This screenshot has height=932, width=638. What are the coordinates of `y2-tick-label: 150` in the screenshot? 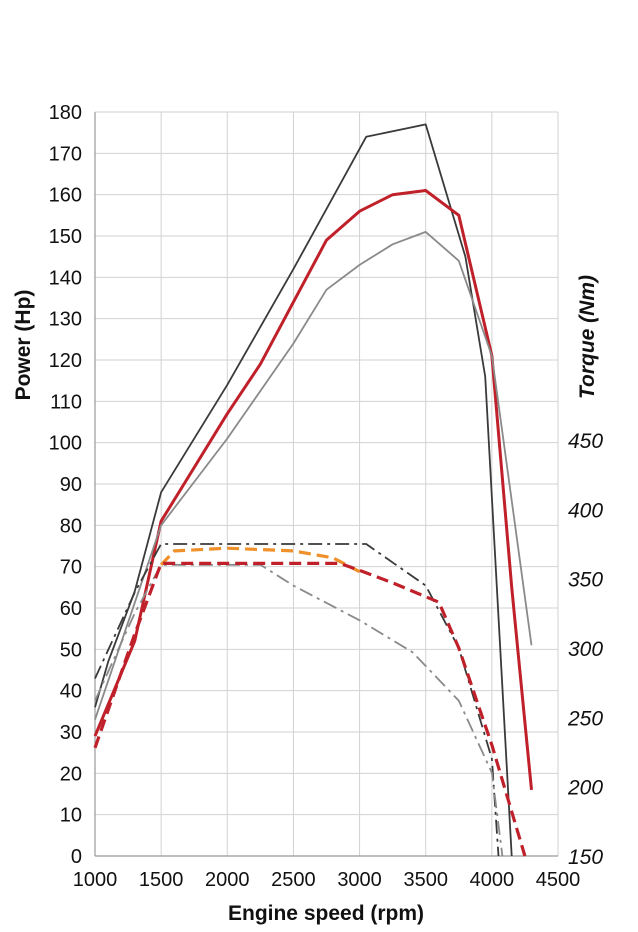 It's located at (585, 857).